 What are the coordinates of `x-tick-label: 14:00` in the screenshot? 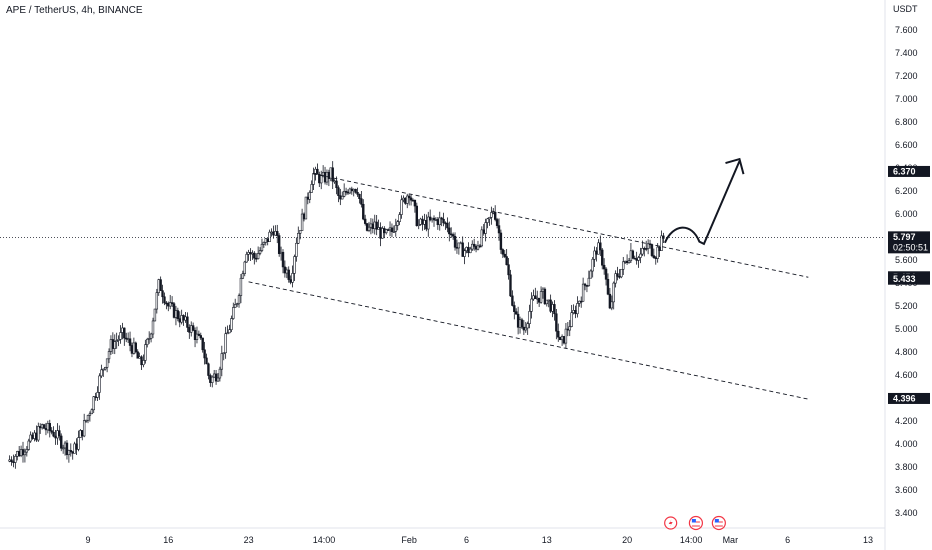 It's located at (691, 540).